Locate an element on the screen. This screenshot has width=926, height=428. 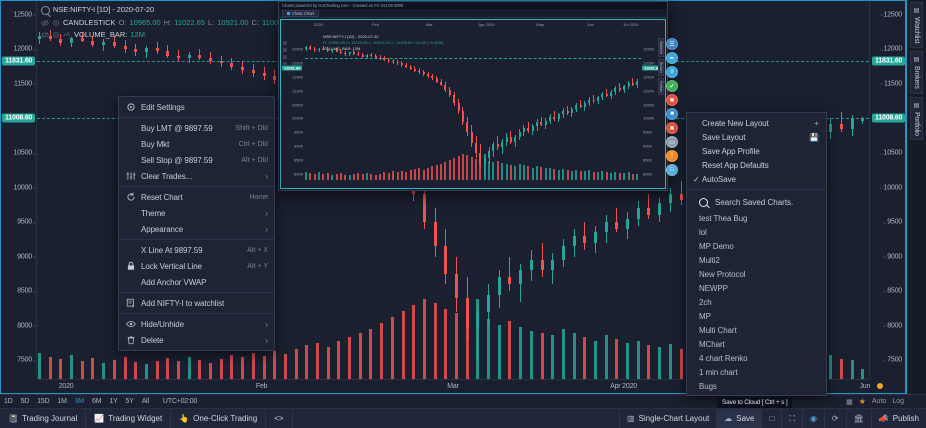
bottom-button-publish: 📣 Publish is located at coordinates (898, 418).